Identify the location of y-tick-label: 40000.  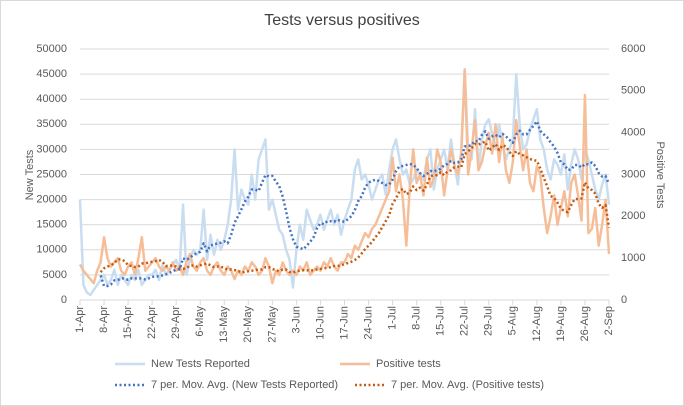
(51, 99).